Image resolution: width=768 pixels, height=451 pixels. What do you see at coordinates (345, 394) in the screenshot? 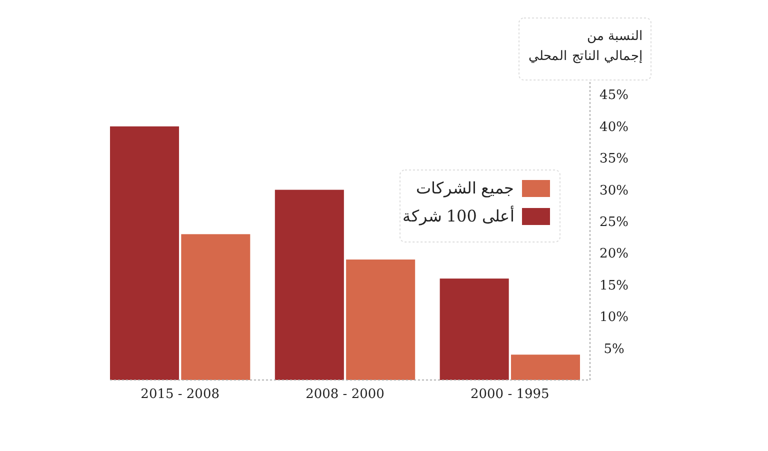
I see `x-tick-label: 2008 - 2000` at bounding box center [345, 394].